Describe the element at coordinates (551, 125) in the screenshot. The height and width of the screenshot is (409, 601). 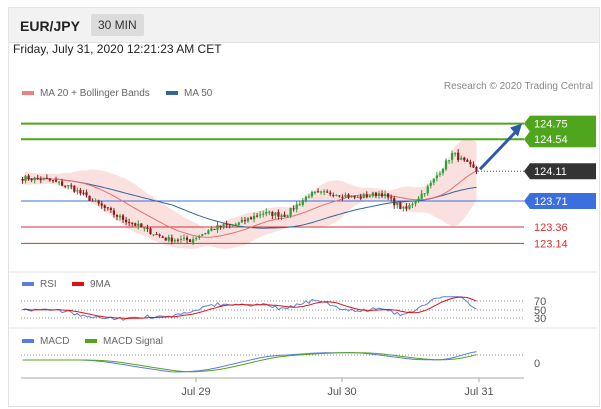
I see `level-label-124-75: 124.75` at that location.